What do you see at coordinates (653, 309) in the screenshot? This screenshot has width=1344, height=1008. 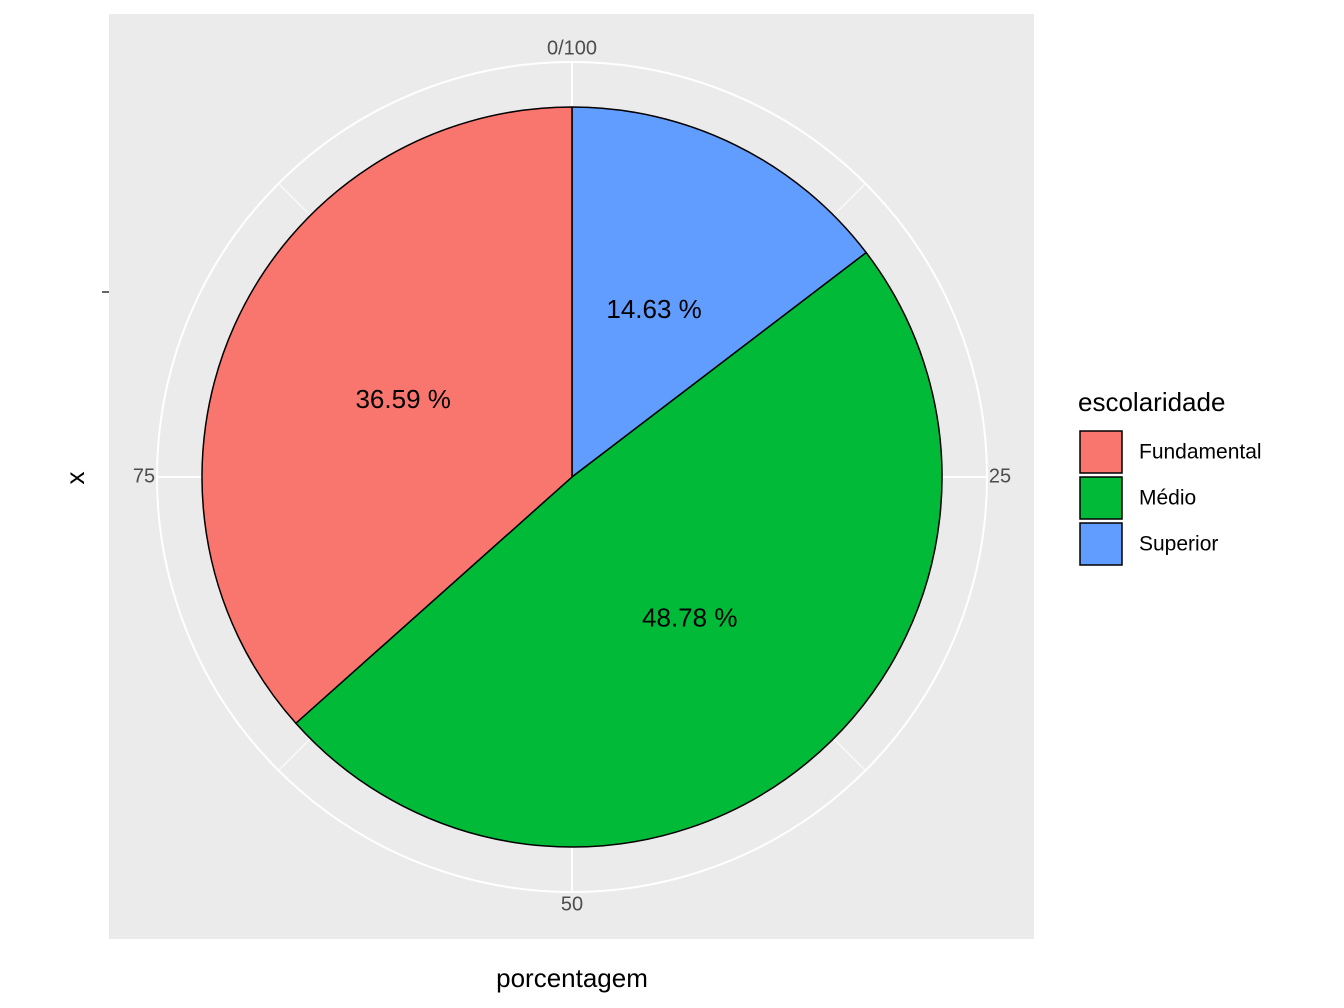 I see `slice-label-superior: 14.63 %` at bounding box center [653, 309].